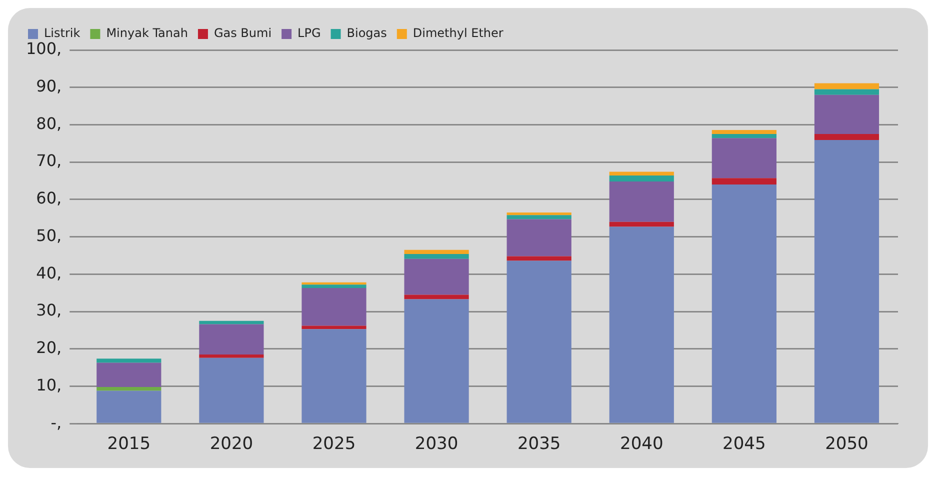 Image resolution: width=943 pixels, height=482 pixels. What do you see at coordinates (436, 444) in the screenshot?
I see `x-tick-label: 2030` at bounding box center [436, 444].